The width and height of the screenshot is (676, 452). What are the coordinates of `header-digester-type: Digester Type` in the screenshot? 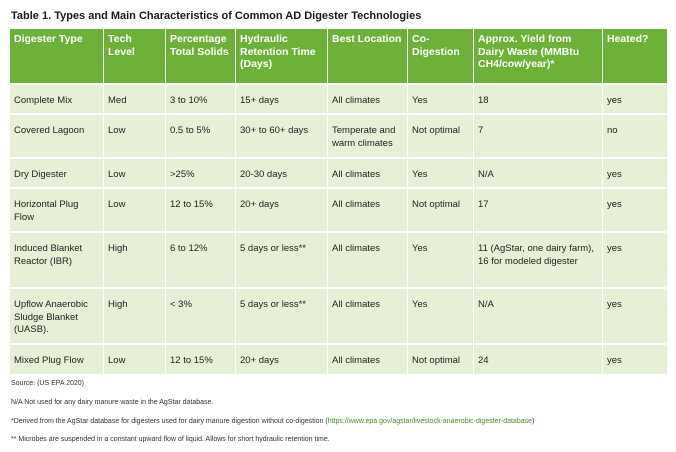 It's located at (57, 56).